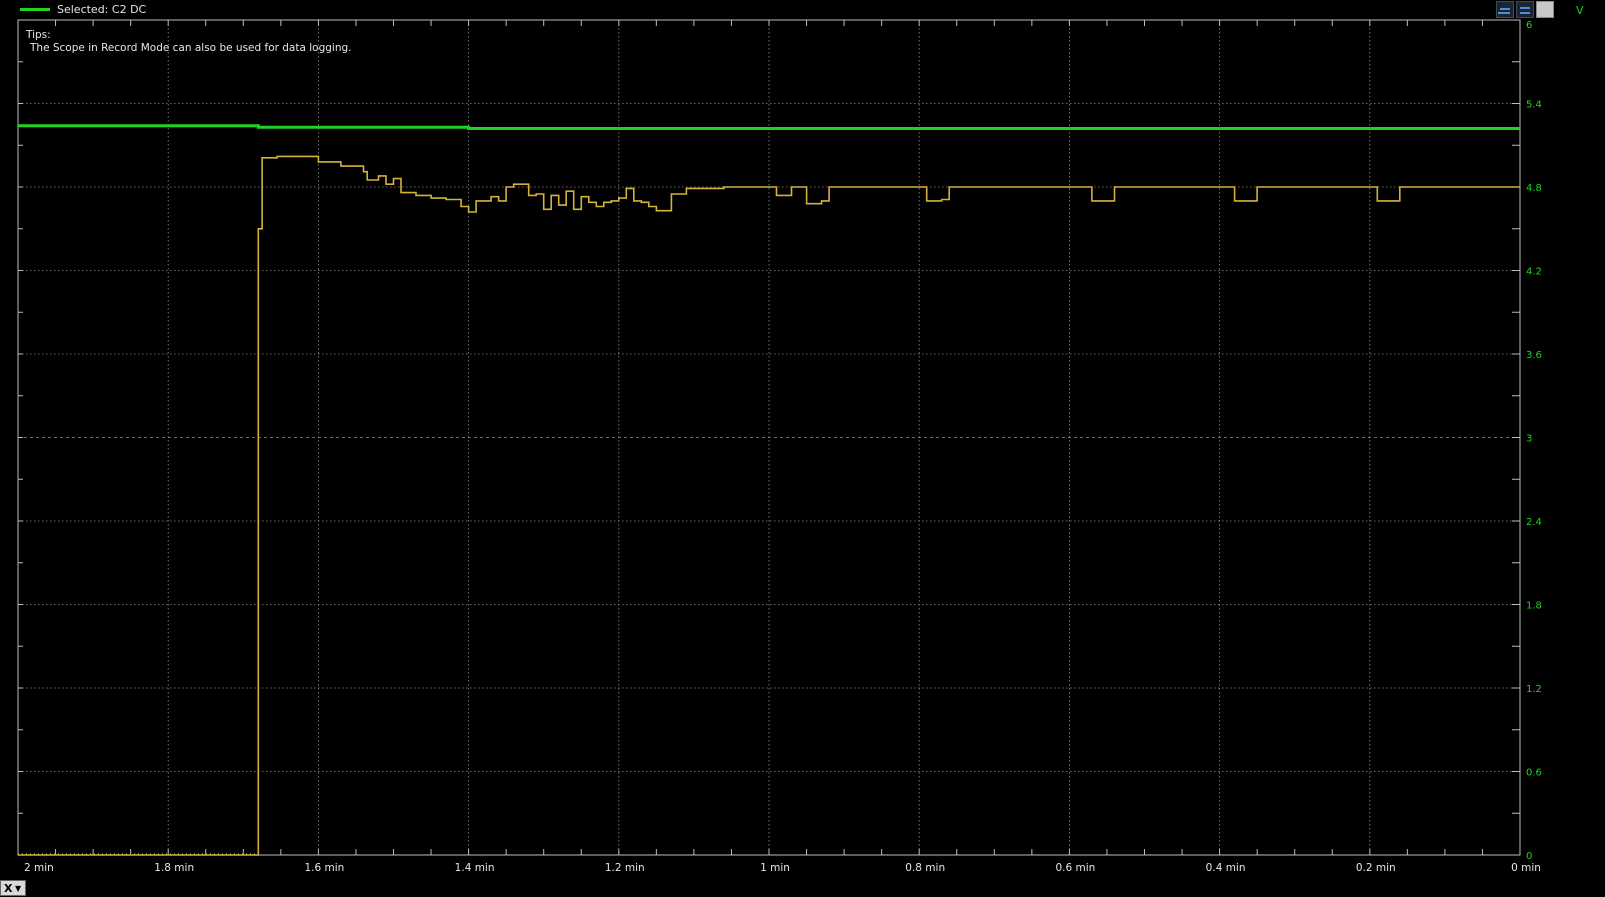 The height and width of the screenshot is (897, 1605). What do you see at coordinates (1226, 868) in the screenshot?
I see `x-tick-label: 0.4 min` at bounding box center [1226, 868].